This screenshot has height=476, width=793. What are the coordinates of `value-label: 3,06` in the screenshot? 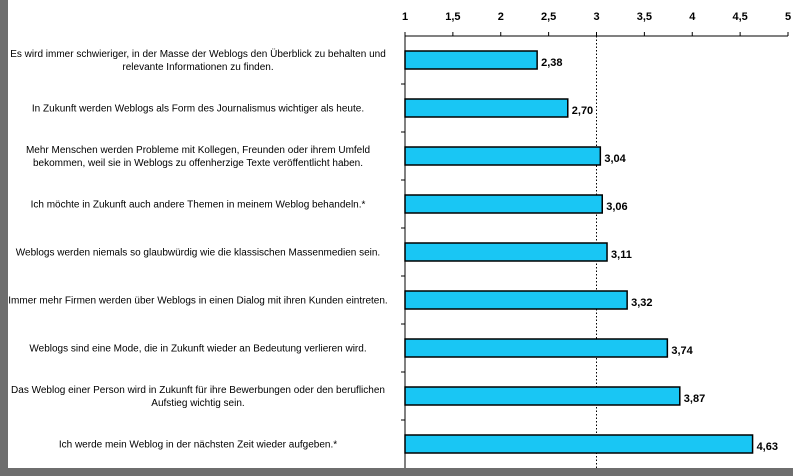 It's located at (616, 207).